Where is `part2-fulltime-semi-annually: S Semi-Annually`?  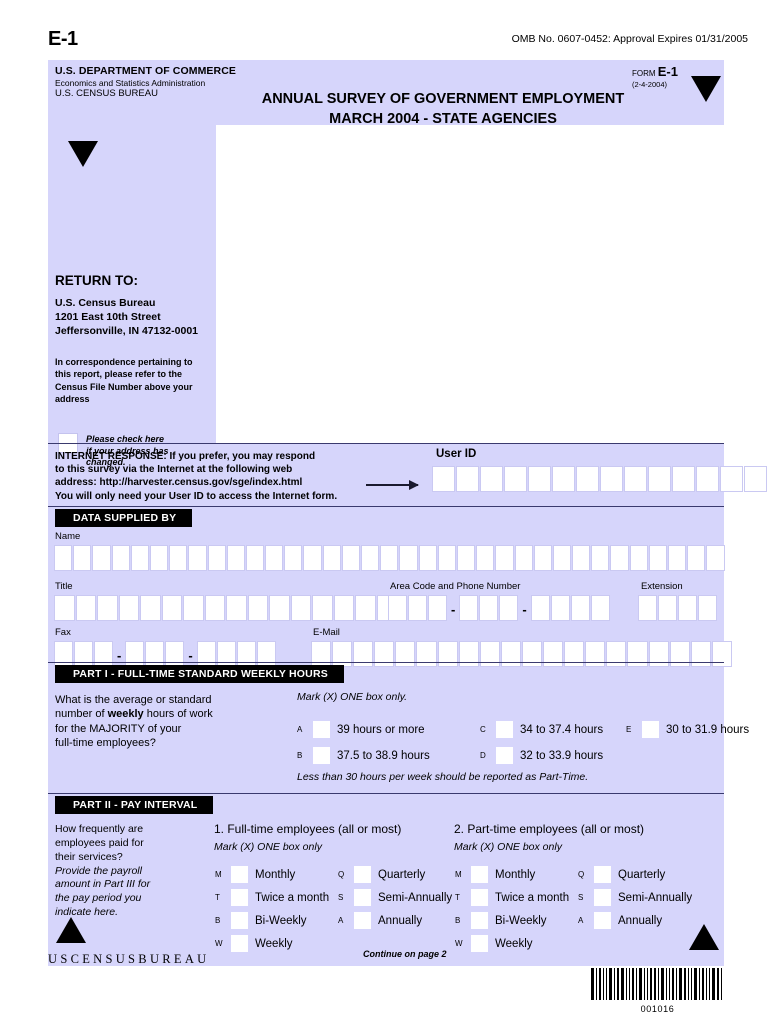
part2-fulltime-semi-annually: S Semi-Annually is located at coordinates (395, 897).